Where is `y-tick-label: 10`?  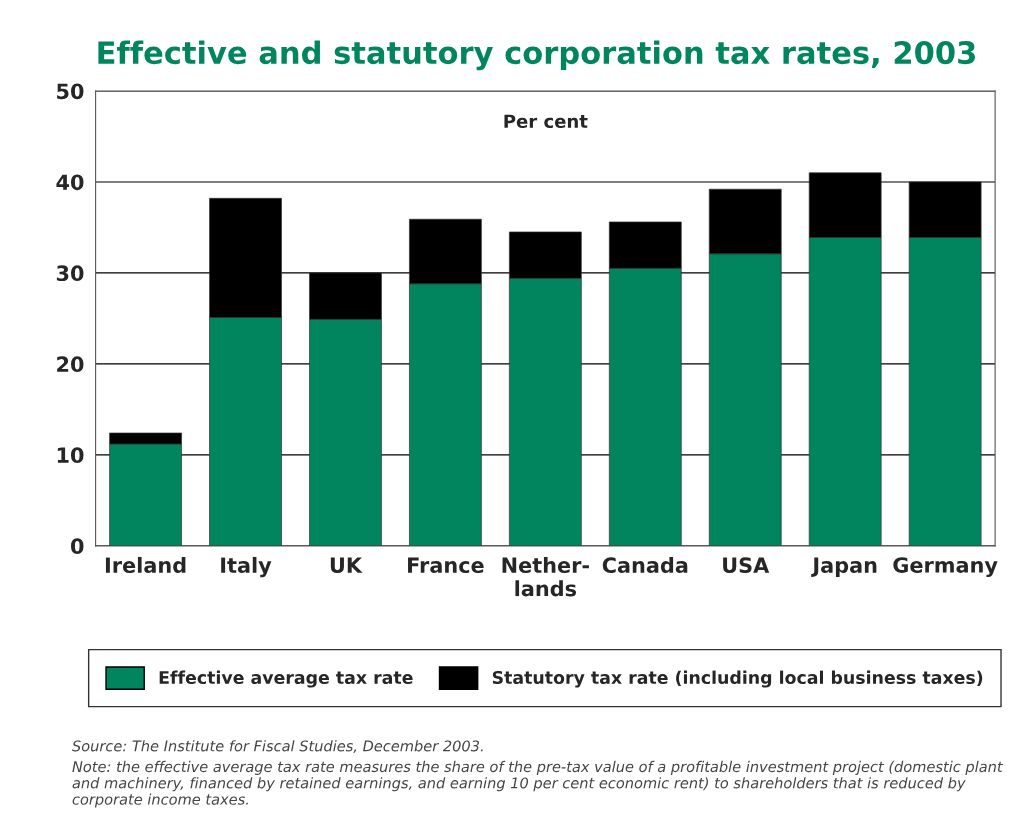 y-tick-label: 10 is located at coordinates (70, 455).